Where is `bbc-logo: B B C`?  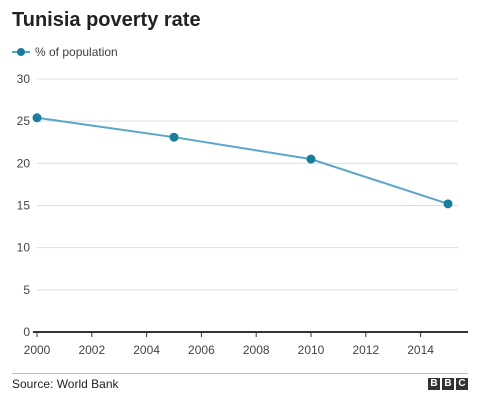
bbc-logo: B B C is located at coordinates (448, 384).